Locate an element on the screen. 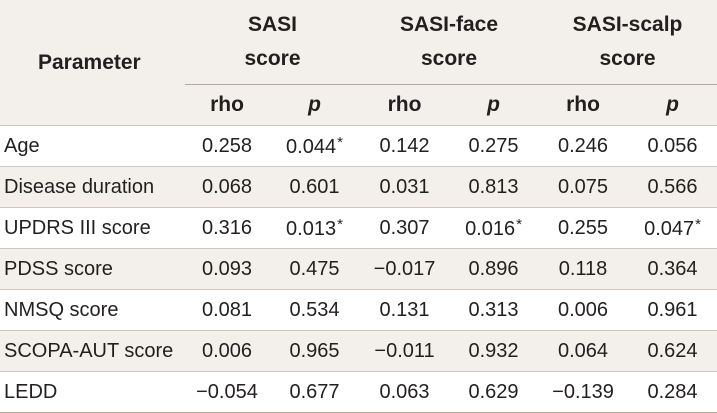 The height and width of the screenshot is (413, 717). cell-rho: 0.307 is located at coordinates (405, 228).